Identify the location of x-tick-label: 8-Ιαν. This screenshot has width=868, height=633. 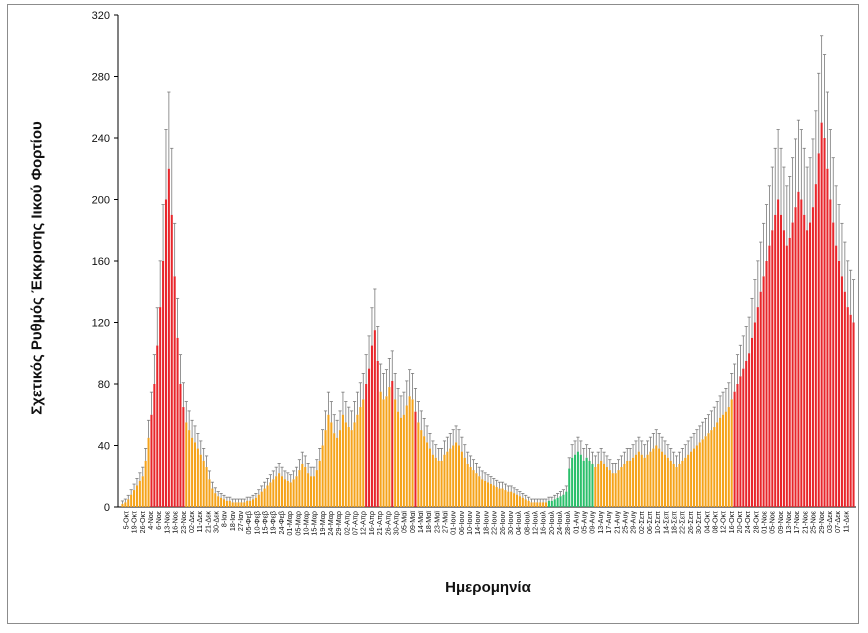
(224, 519).